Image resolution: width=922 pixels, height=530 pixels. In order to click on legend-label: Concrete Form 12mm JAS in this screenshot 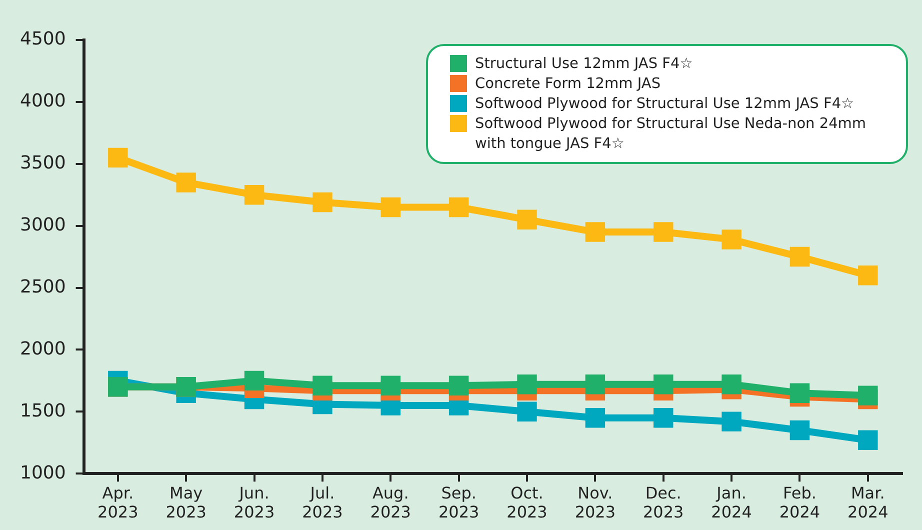, I will do `click(568, 84)`.